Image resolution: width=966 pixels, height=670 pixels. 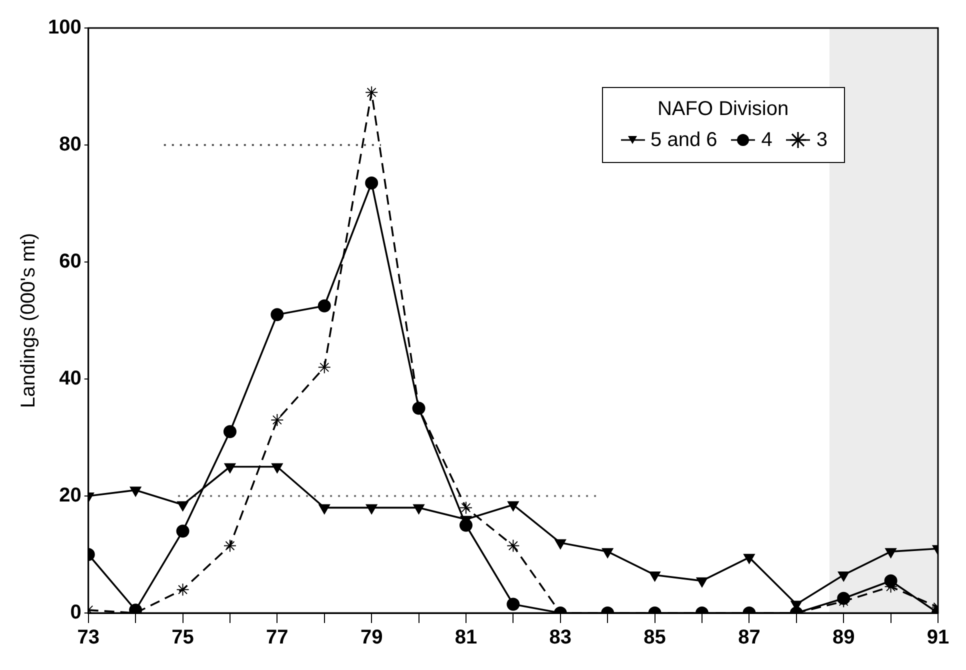 What do you see at coordinates (938, 637) in the screenshot?
I see `x-tick-label: 91` at bounding box center [938, 637].